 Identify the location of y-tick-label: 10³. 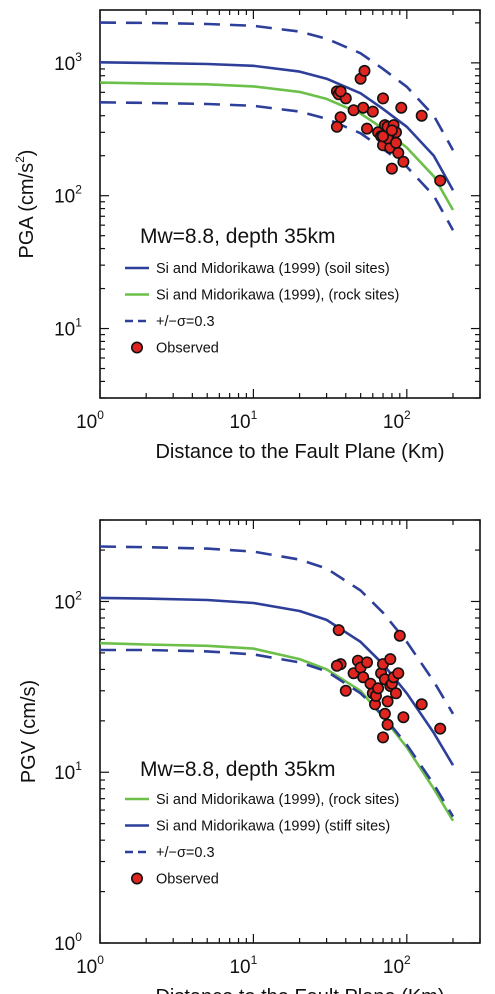
(68, 62).